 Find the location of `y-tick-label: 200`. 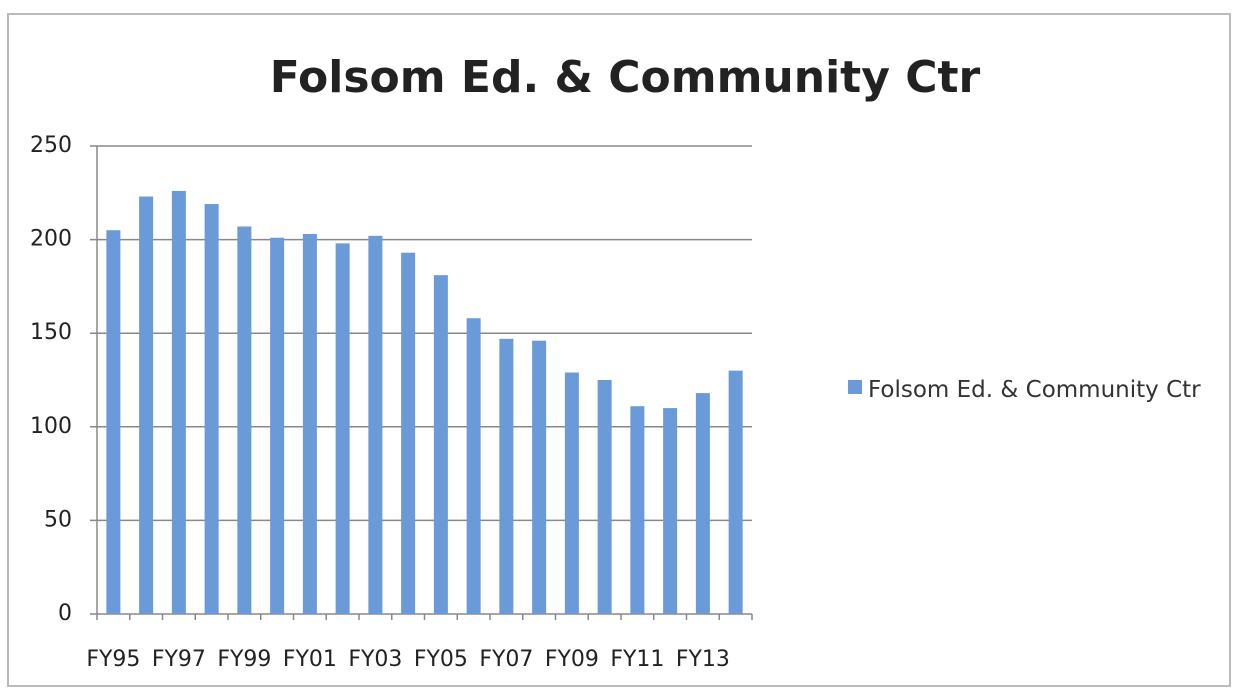

y-tick-label: 200 is located at coordinates (51, 239).